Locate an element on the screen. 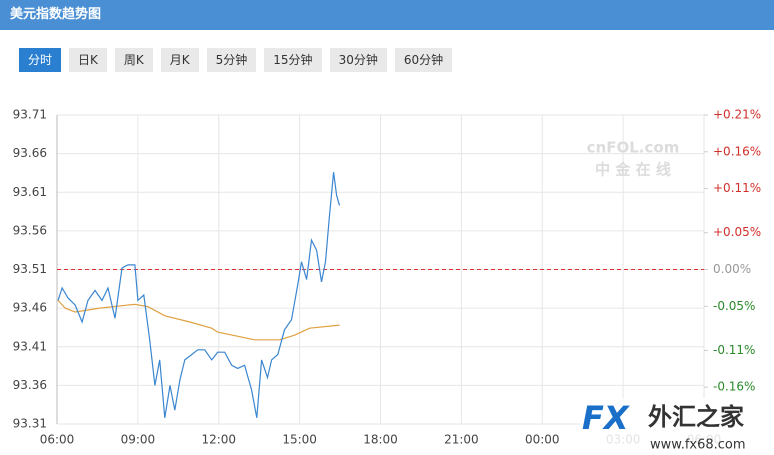  y-tick-label: 93.31 is located at coordinates (30, 424).